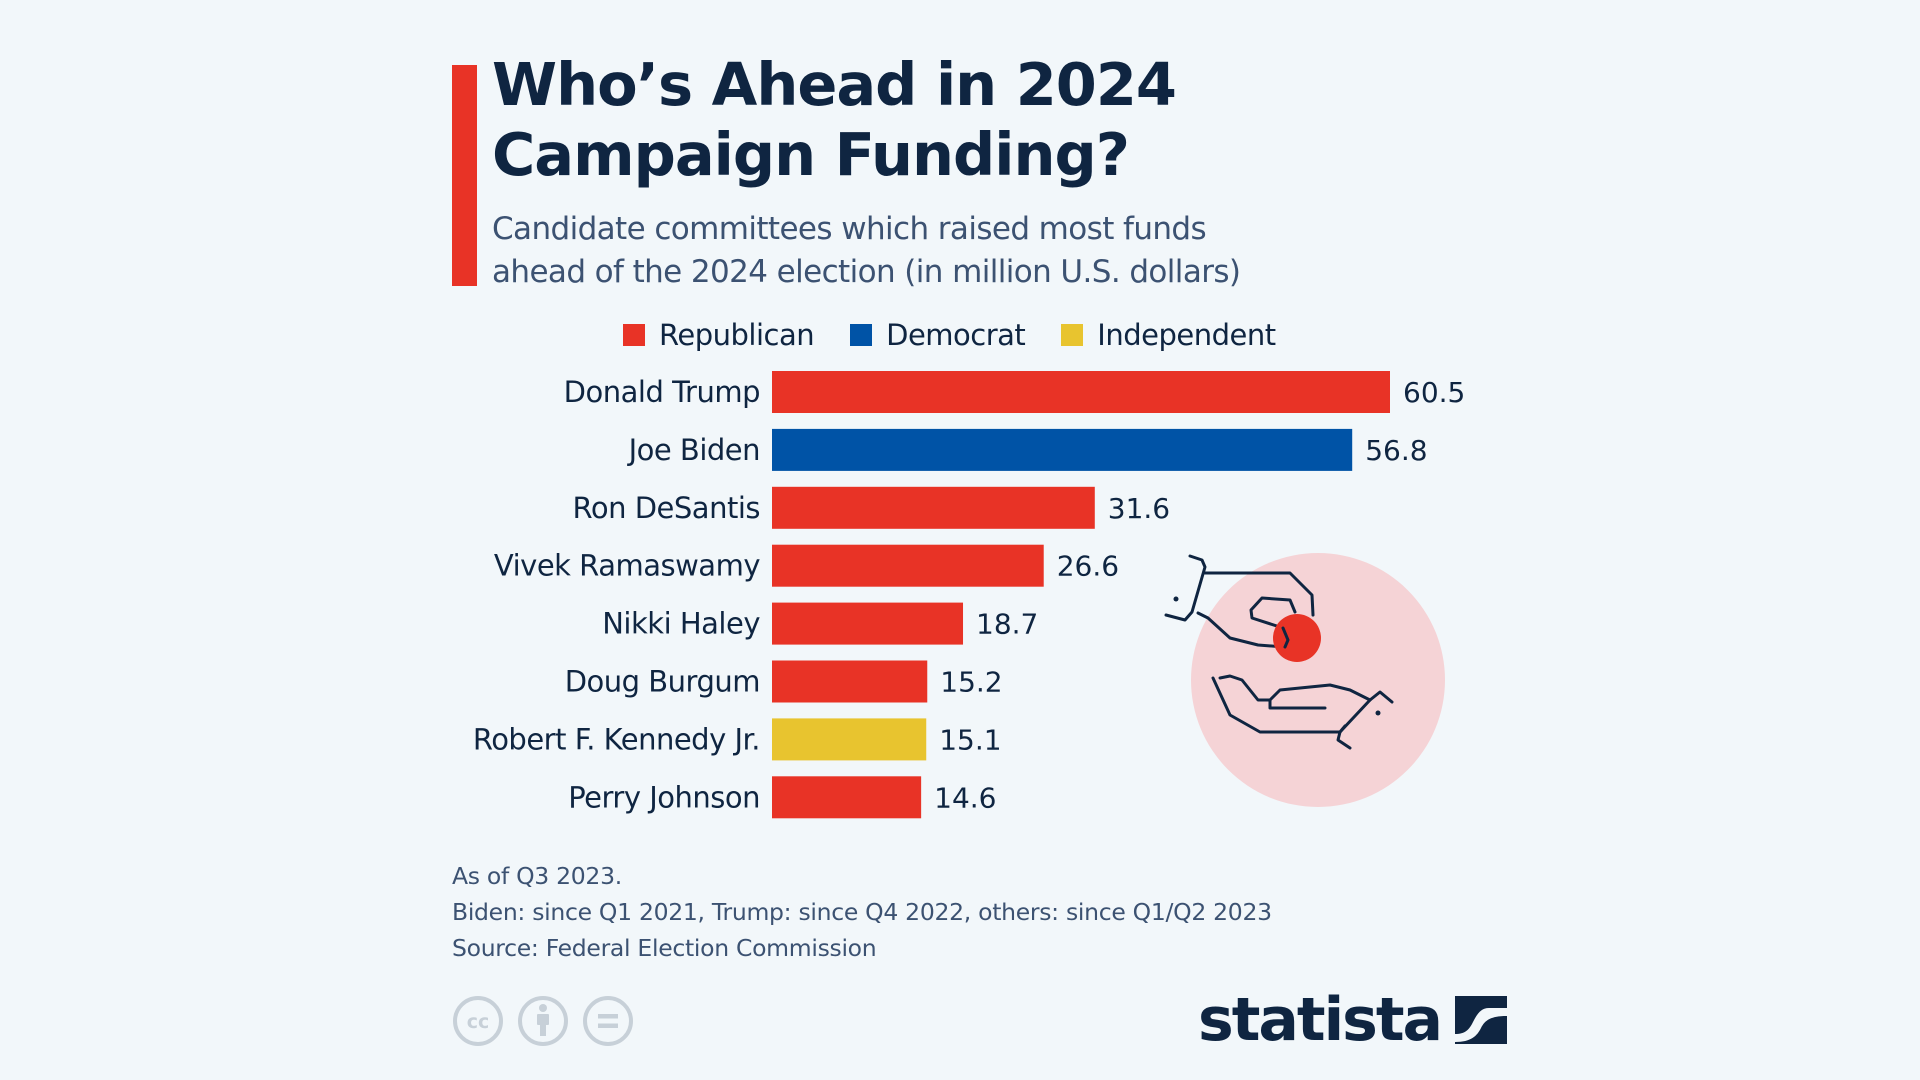 This screenshot has height=1080, width=1920. I want to click on hands-coin-illustration, so click(1300, 680).